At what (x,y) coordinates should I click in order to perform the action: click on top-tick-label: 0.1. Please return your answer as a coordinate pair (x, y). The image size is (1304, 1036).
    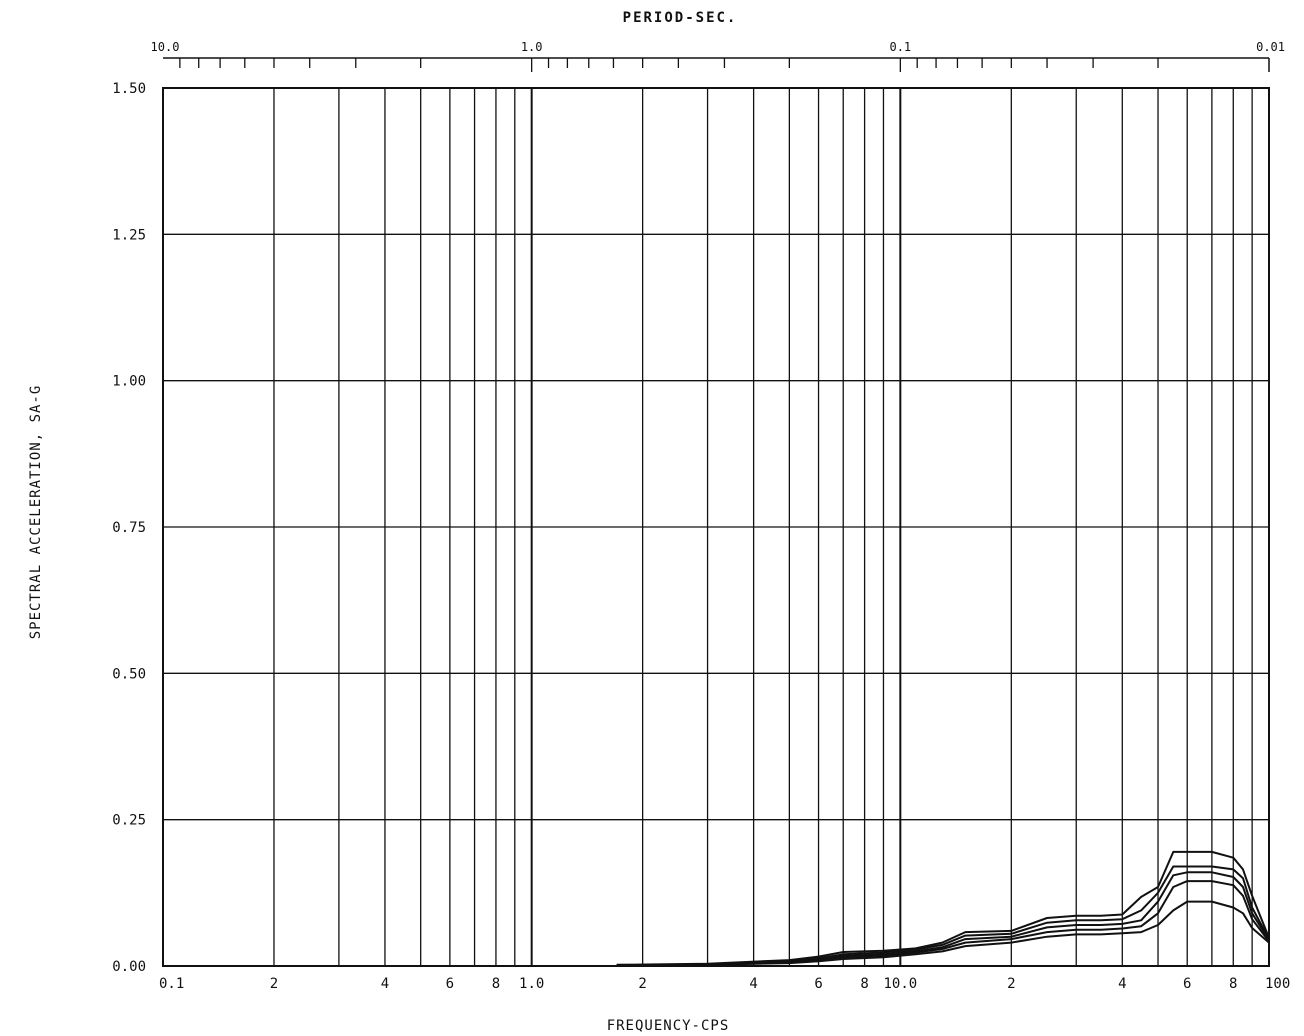
    Looking at the image, I should click on (900, 47).